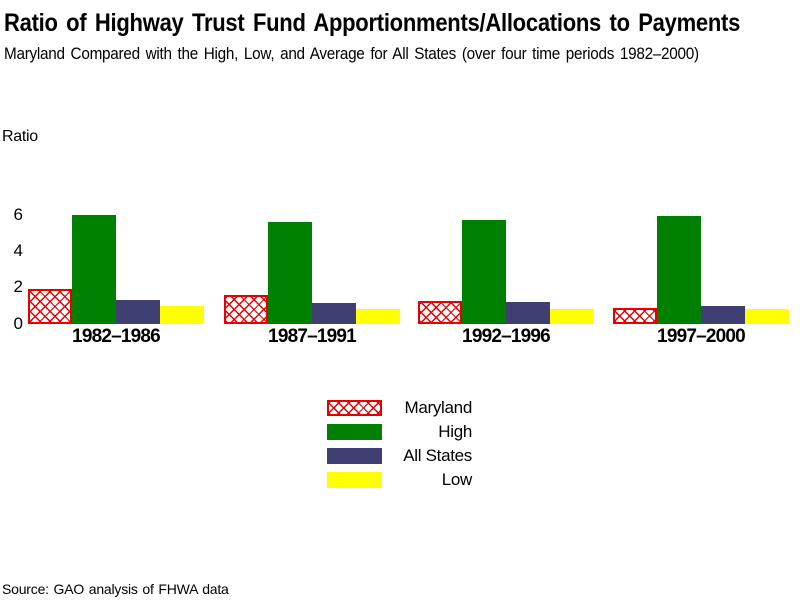  I want to click on legend-label: All States, so click(437, 455).